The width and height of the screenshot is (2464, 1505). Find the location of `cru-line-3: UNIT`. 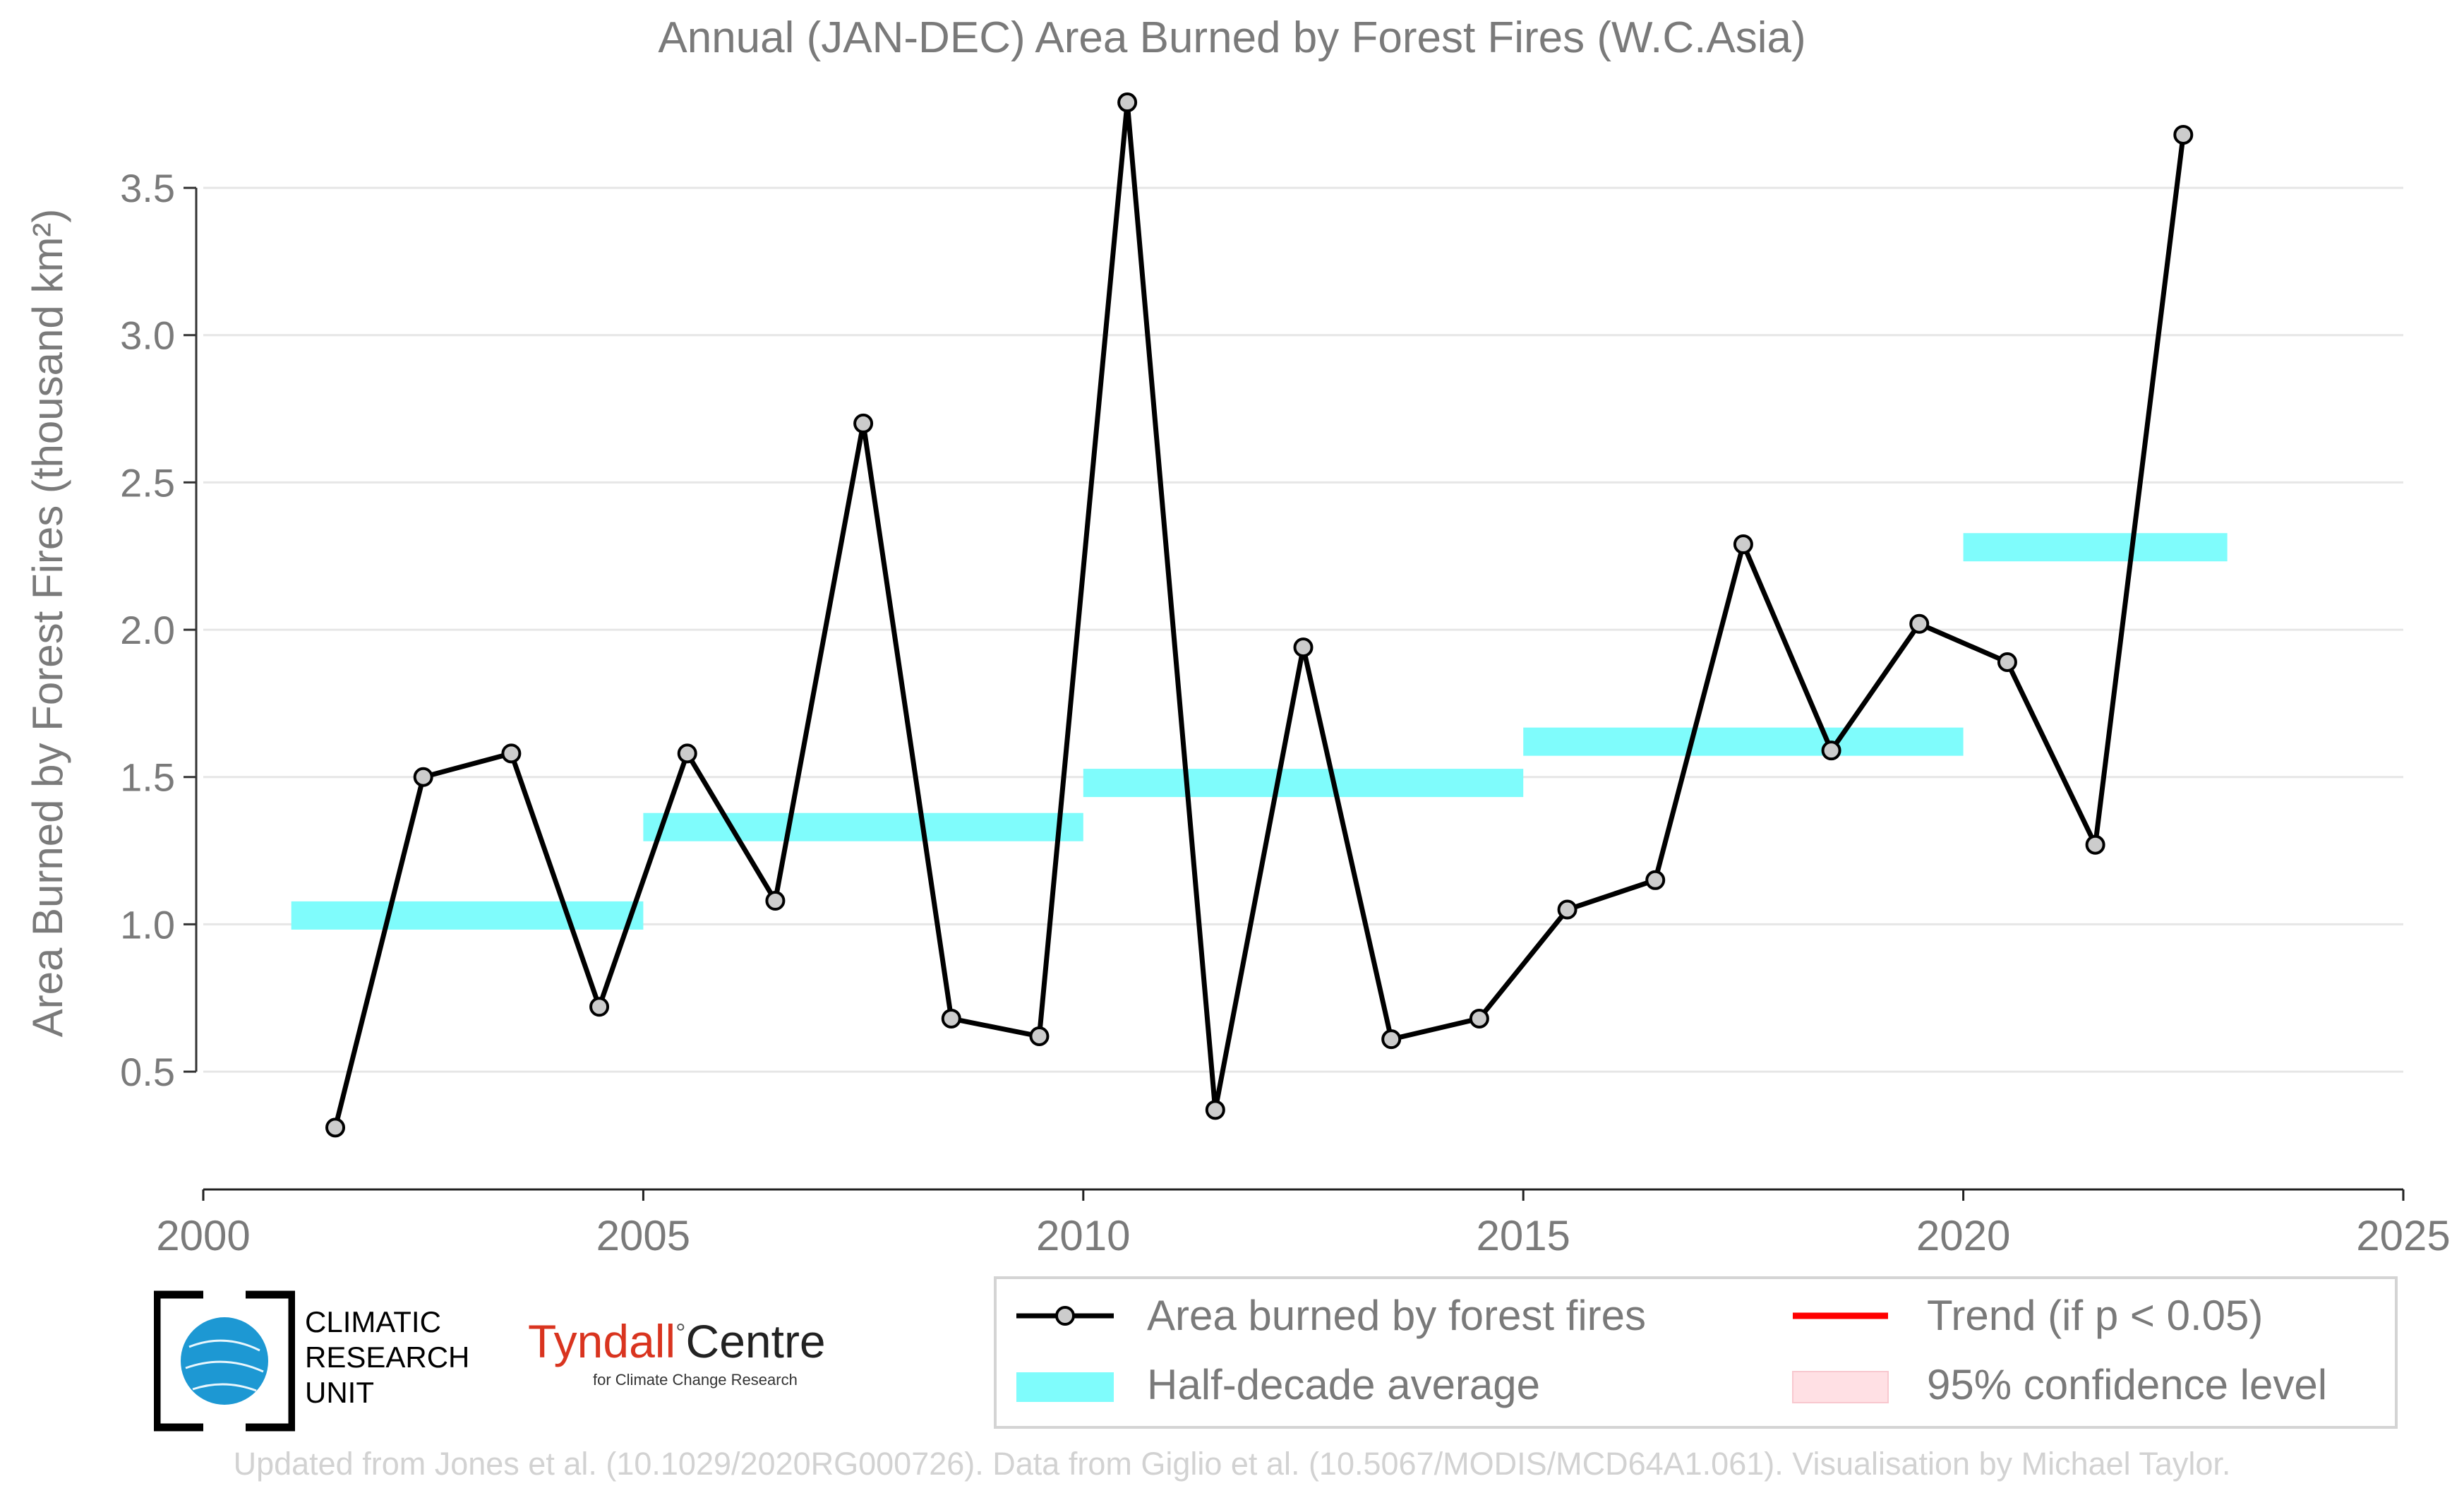

cru-line-3: UNIT is located at coordinates (339, 1392).